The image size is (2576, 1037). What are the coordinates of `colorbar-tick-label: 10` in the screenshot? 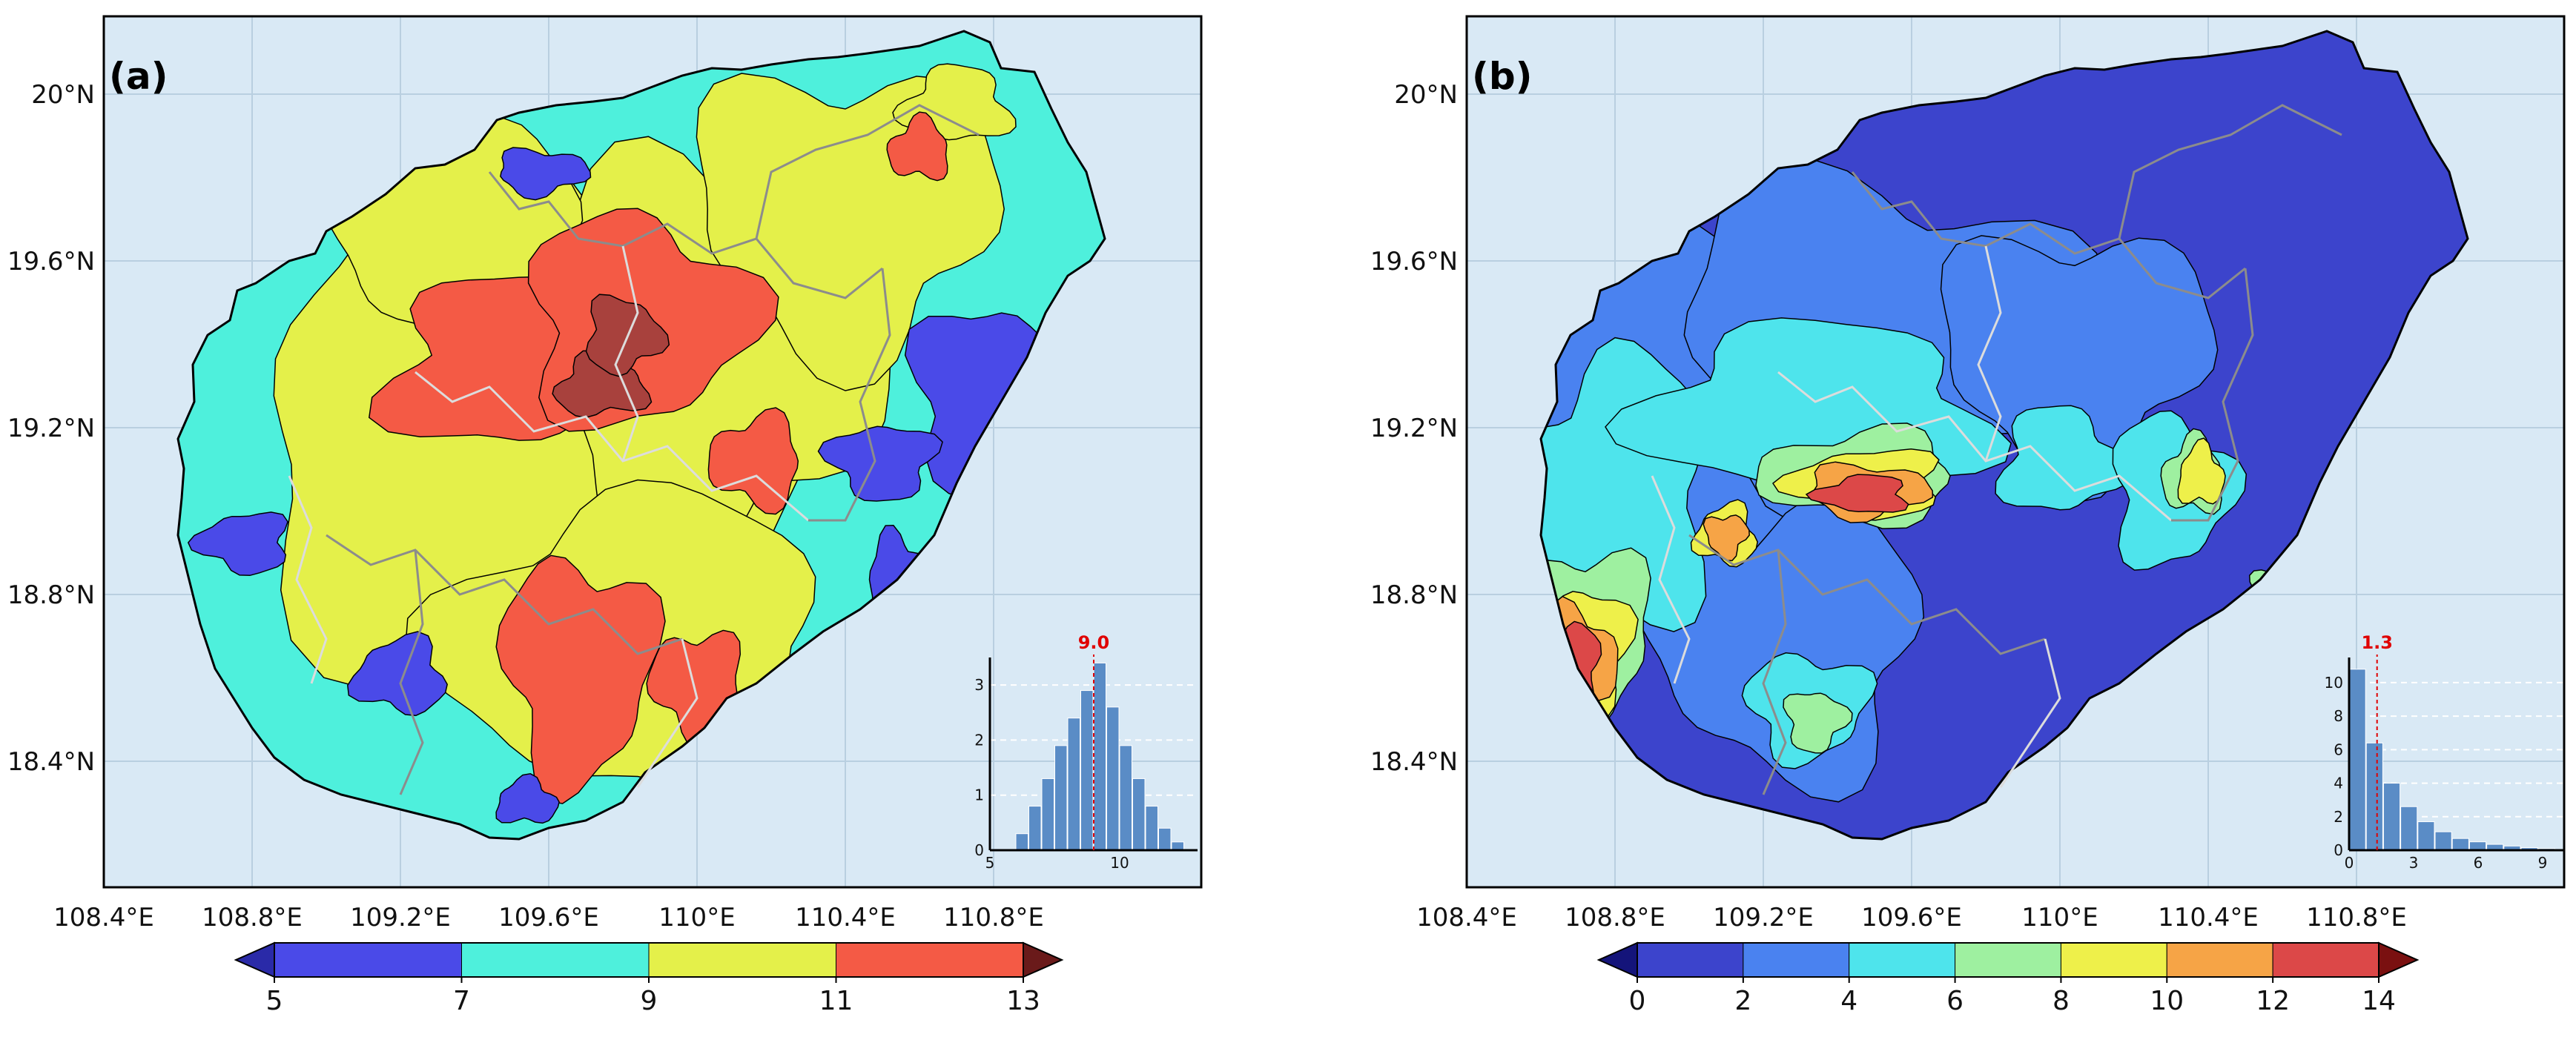 It's located at (2167, 1001).